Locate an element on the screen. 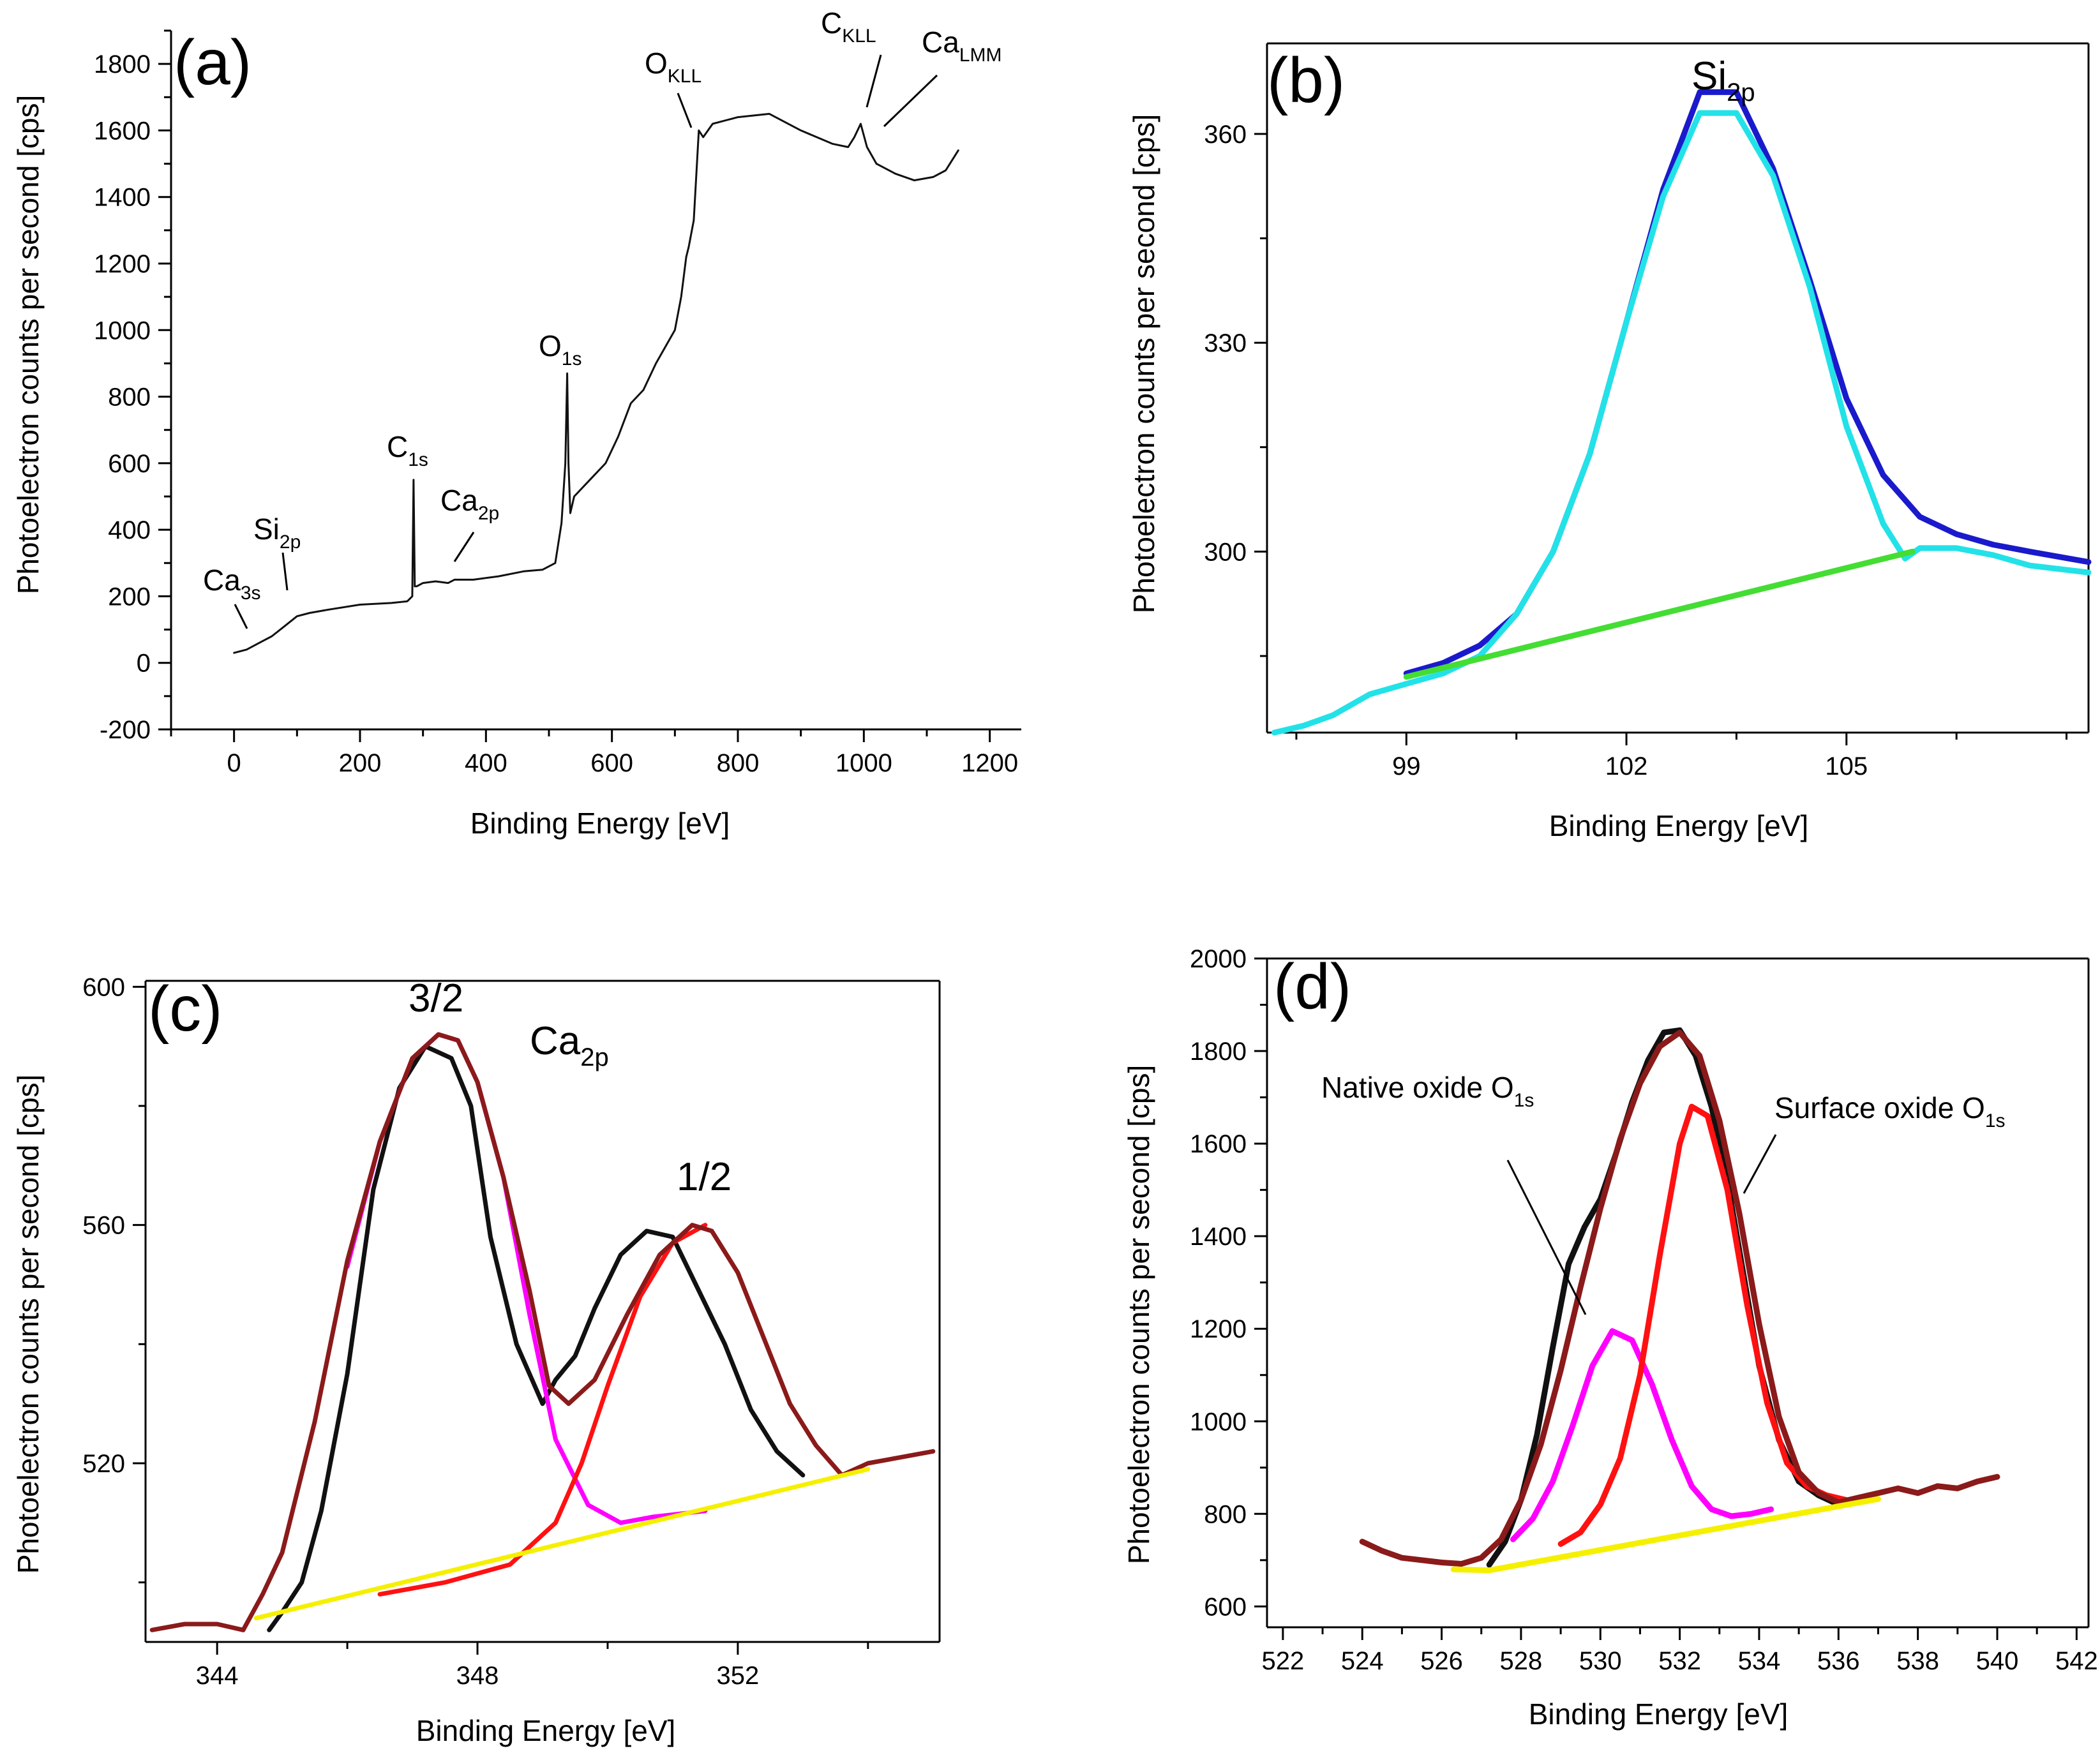  x-tick-label: 1000 is located at coordinates (864, 763).